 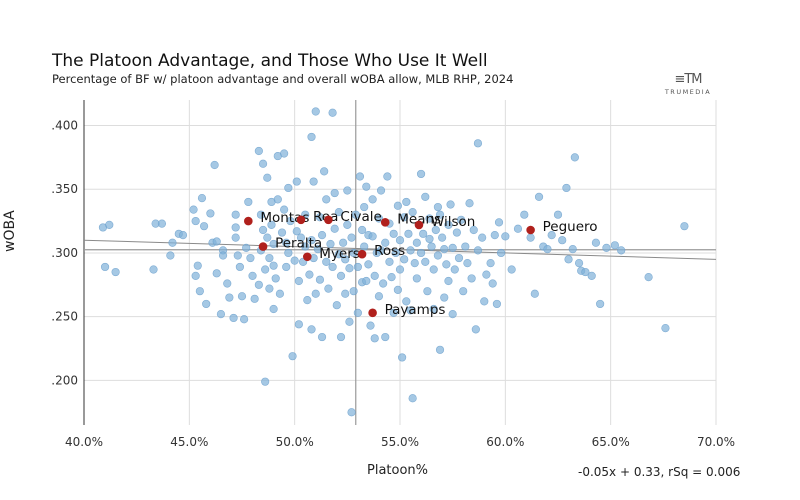 What do you see at coordinates (415, 310) in the screenshot?
I see `highlight-label: Payamps` at bounding box center [415, 310].